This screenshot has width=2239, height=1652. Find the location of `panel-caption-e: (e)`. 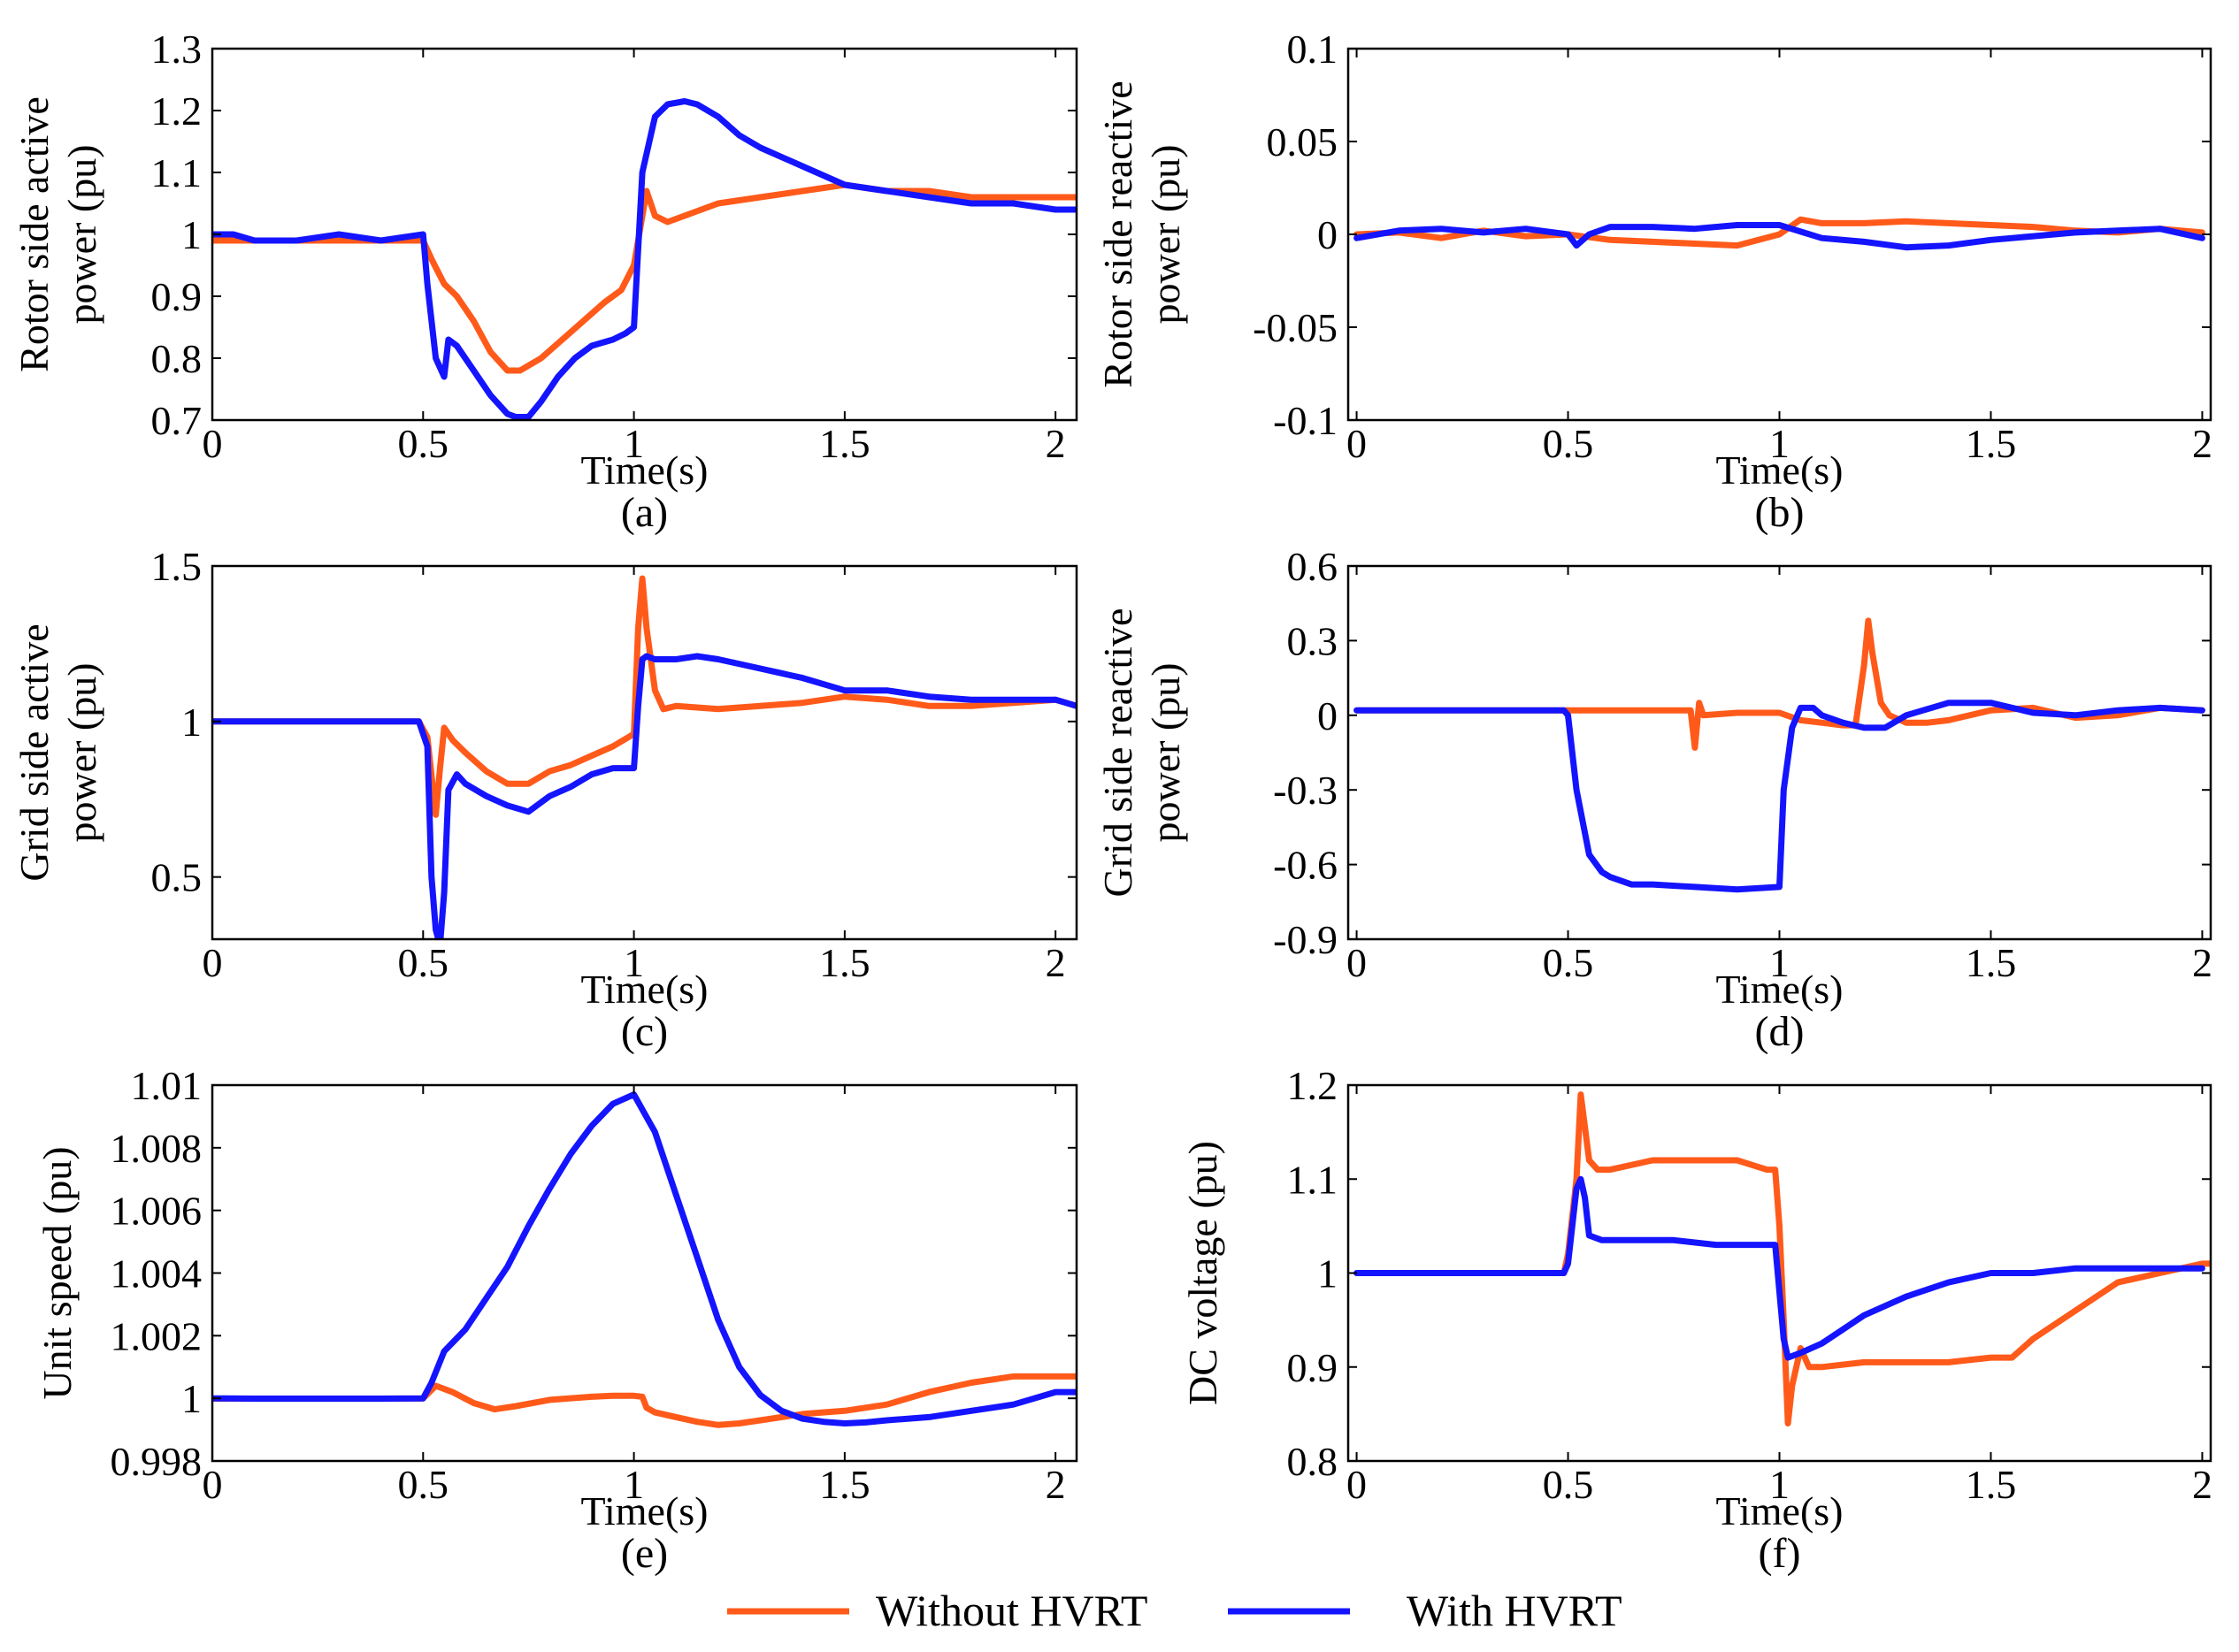

panel-caption-e: (e) is located at coordinates (644, 1554).